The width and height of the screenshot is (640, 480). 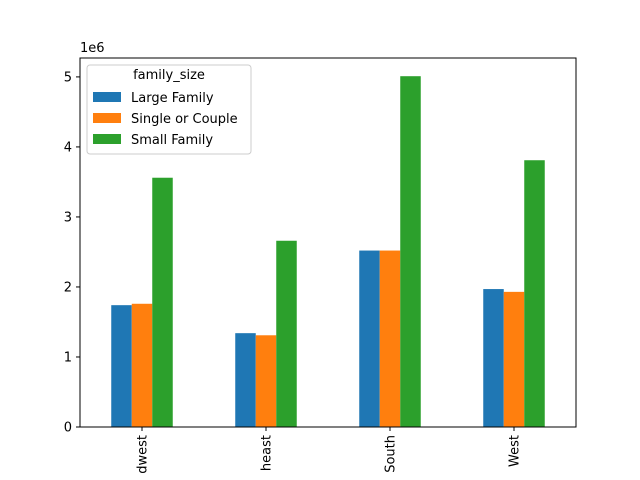 What do you see at coordinates (68, 147) in the screenshot?
I see `y-tick-label: 4` at bounding box center [68, 147].